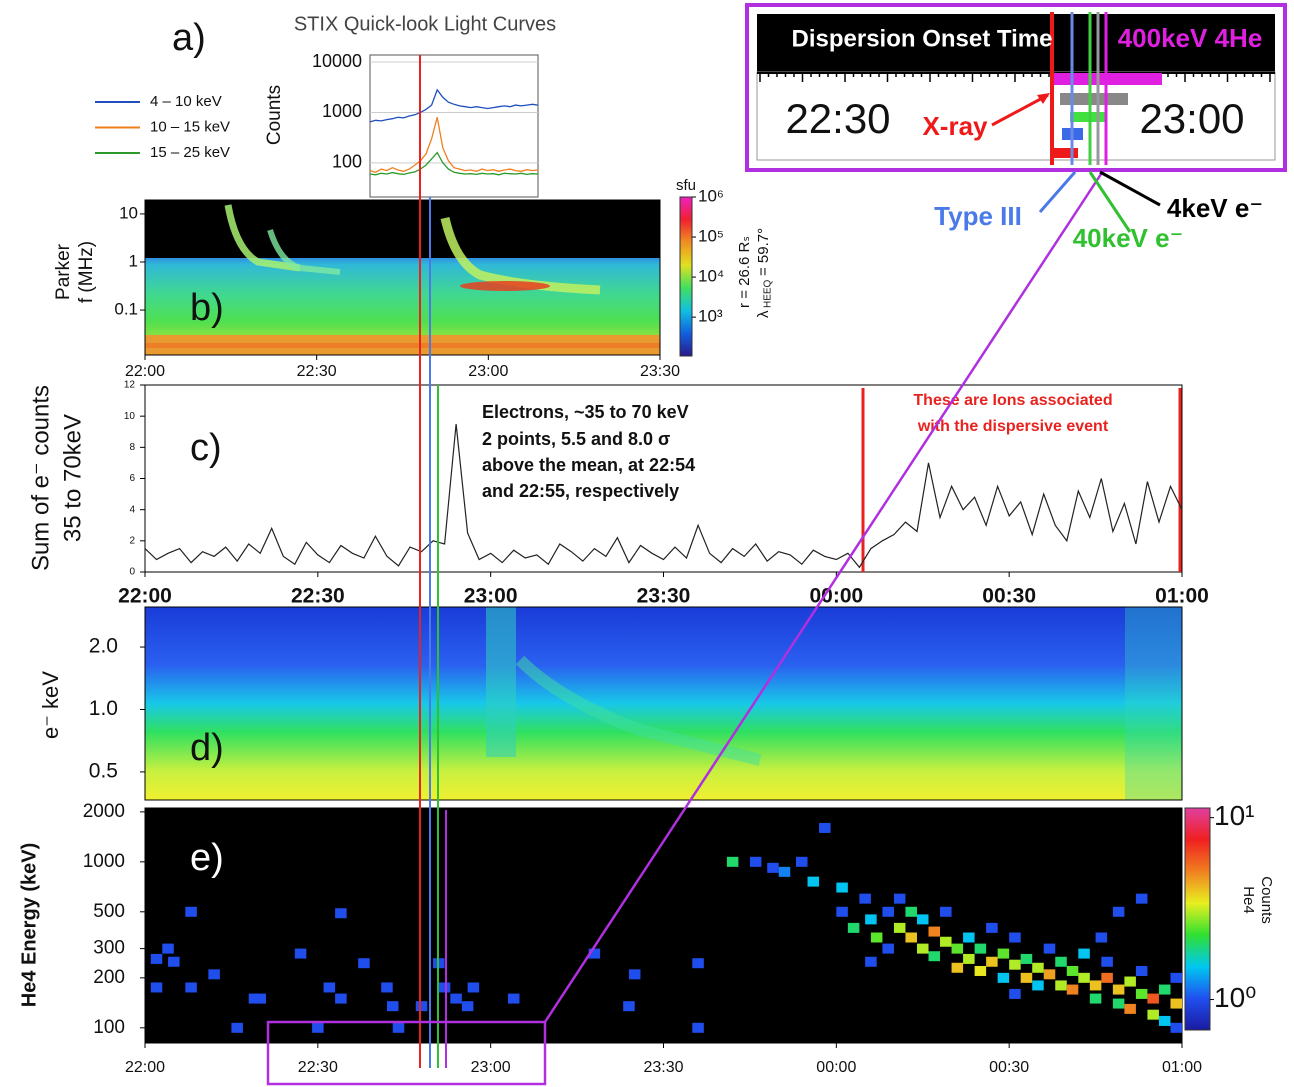 The width and height of the screenshot is (1294, 1087). Describe the element at coordinates (207, 858) in the screenshot. I see `panel-label: e)` at that location.